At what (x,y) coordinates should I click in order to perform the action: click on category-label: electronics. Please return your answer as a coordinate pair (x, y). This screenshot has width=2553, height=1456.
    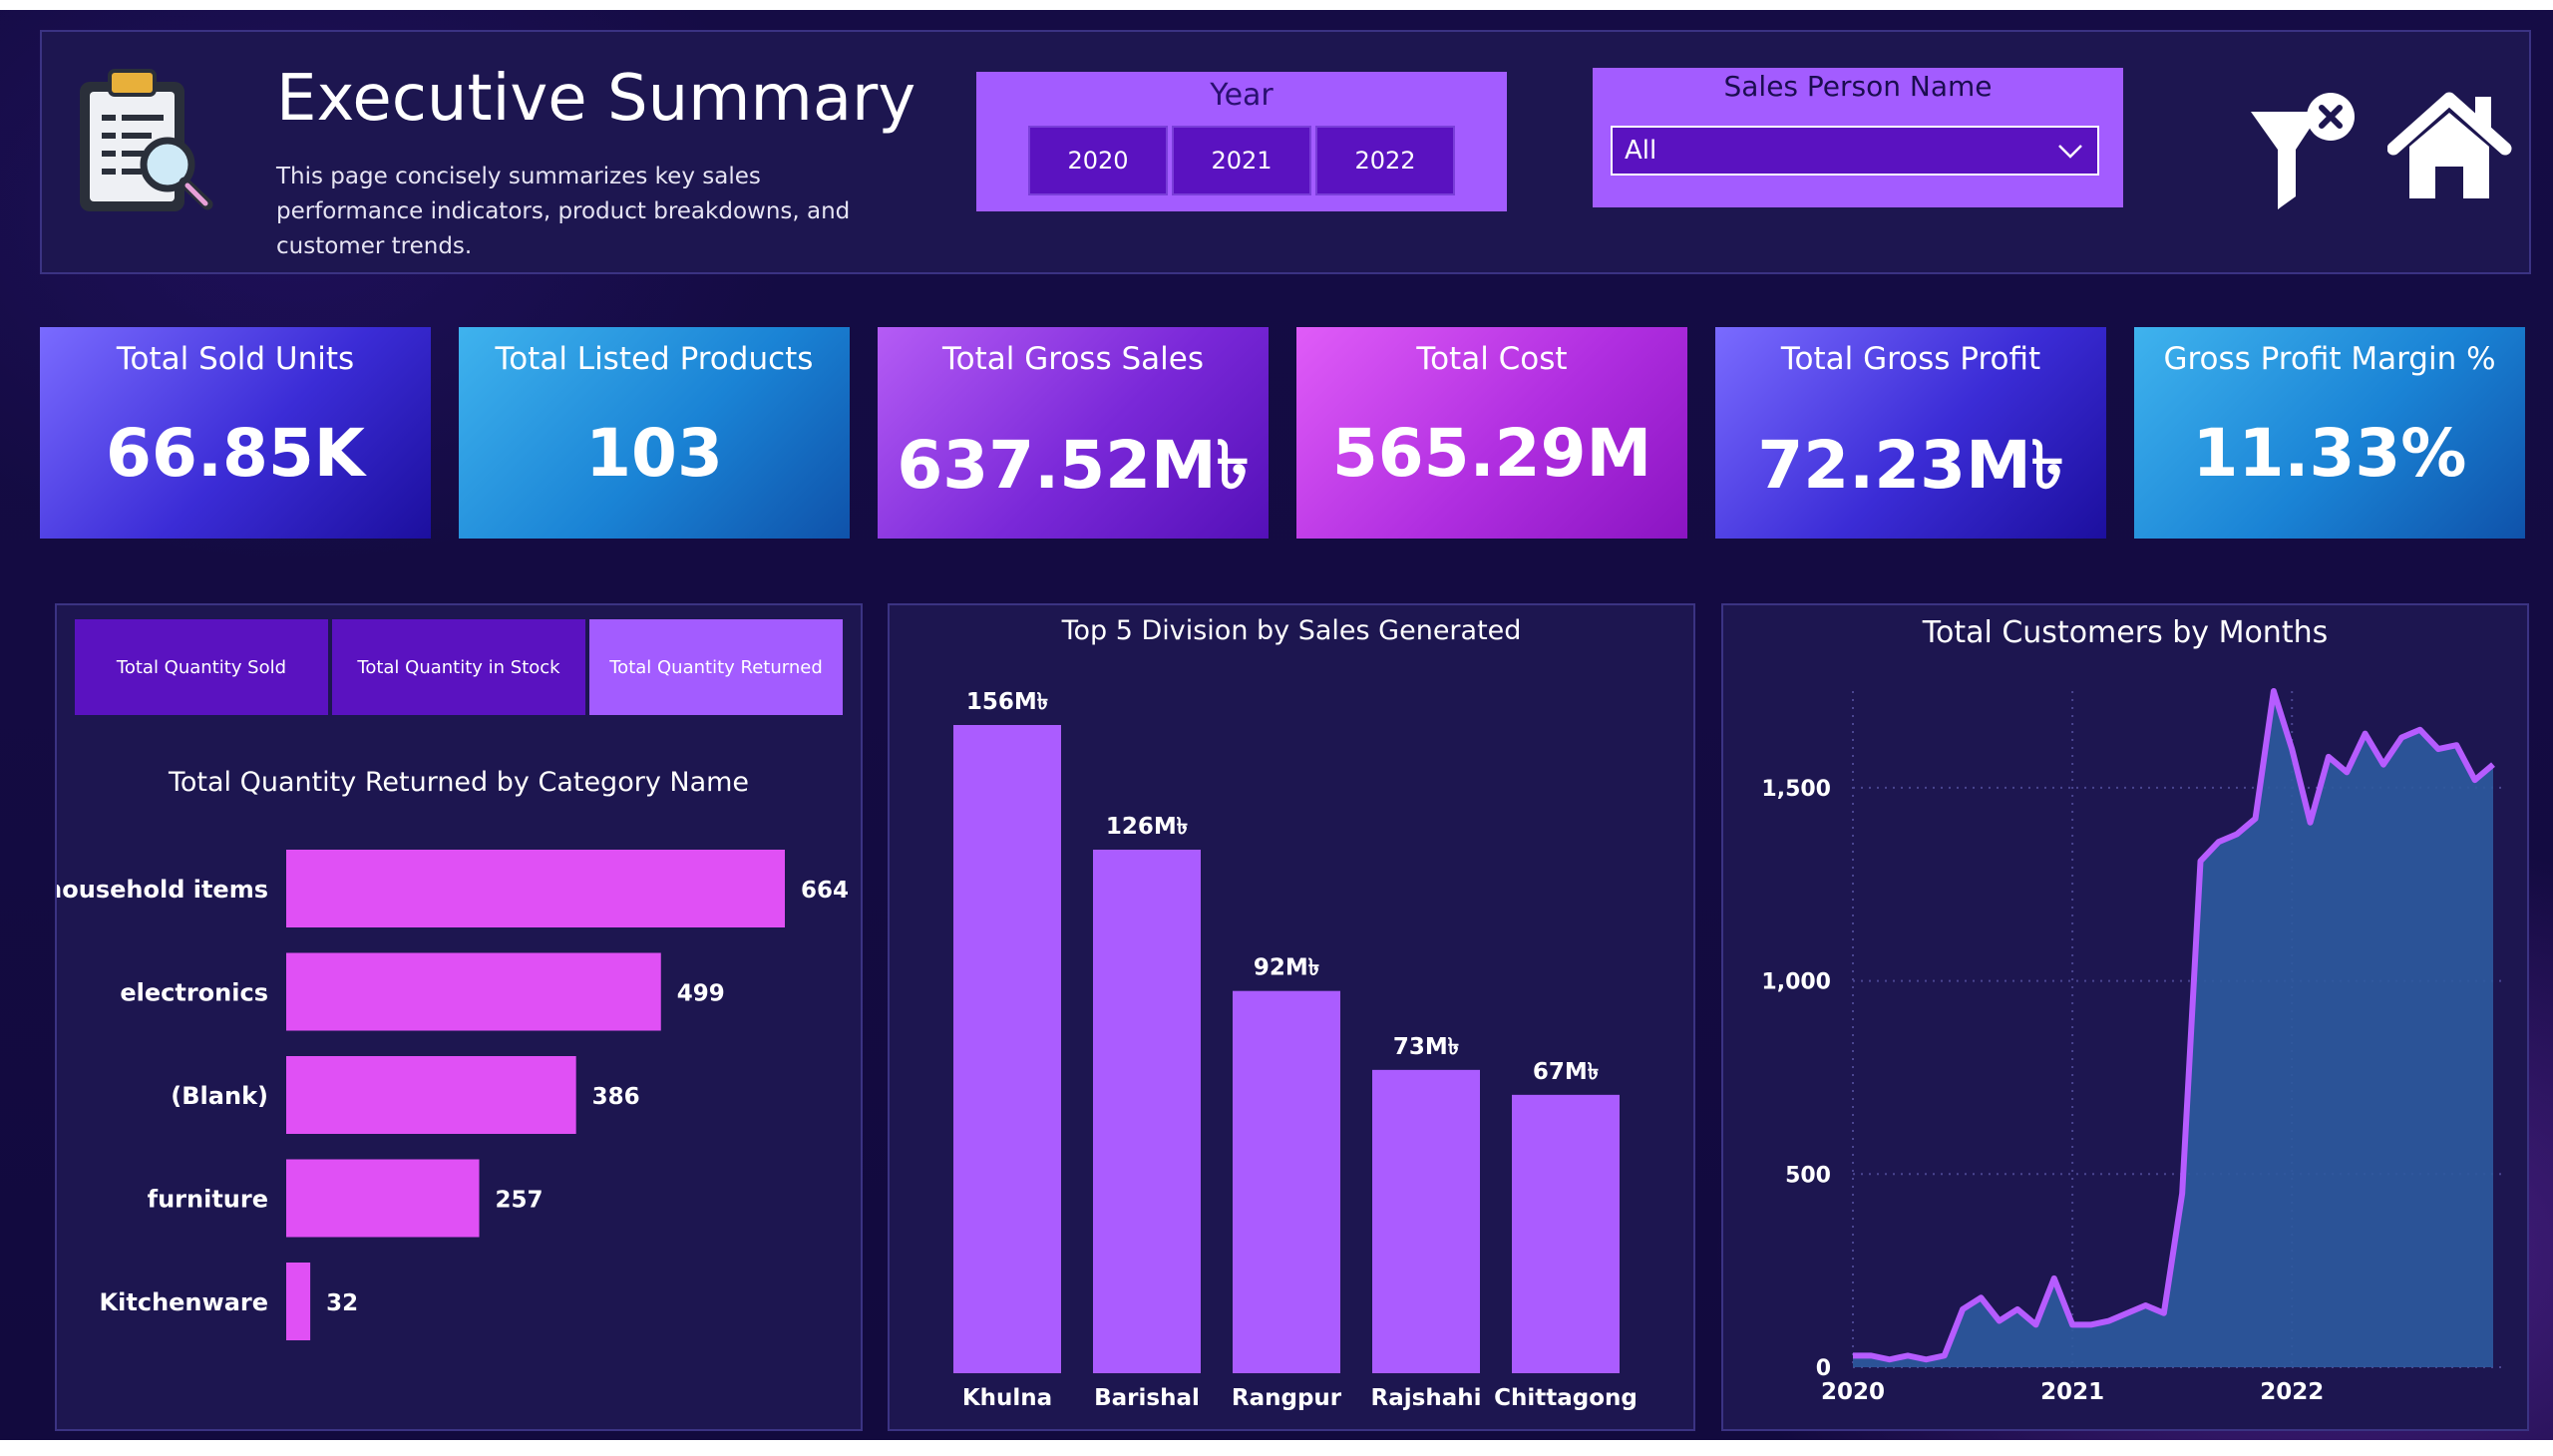
    Looking at the image, I should click on (194, 993).